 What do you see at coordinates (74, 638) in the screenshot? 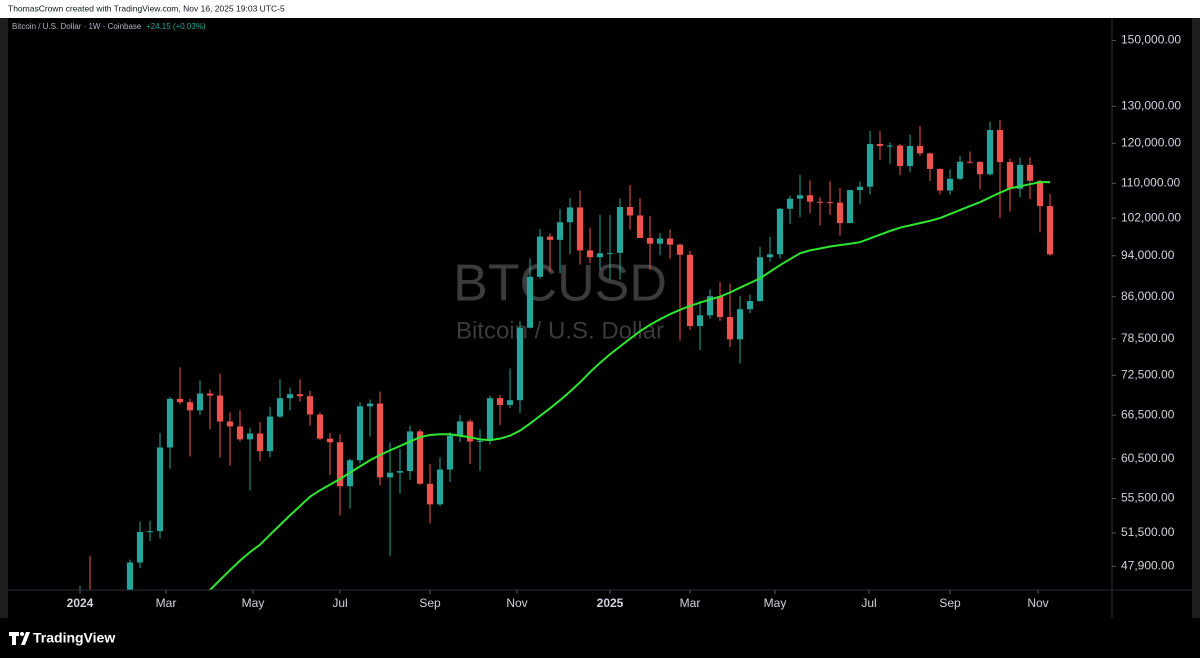
I see `footer-brand: TradingView` at bounding box center [74, 638].